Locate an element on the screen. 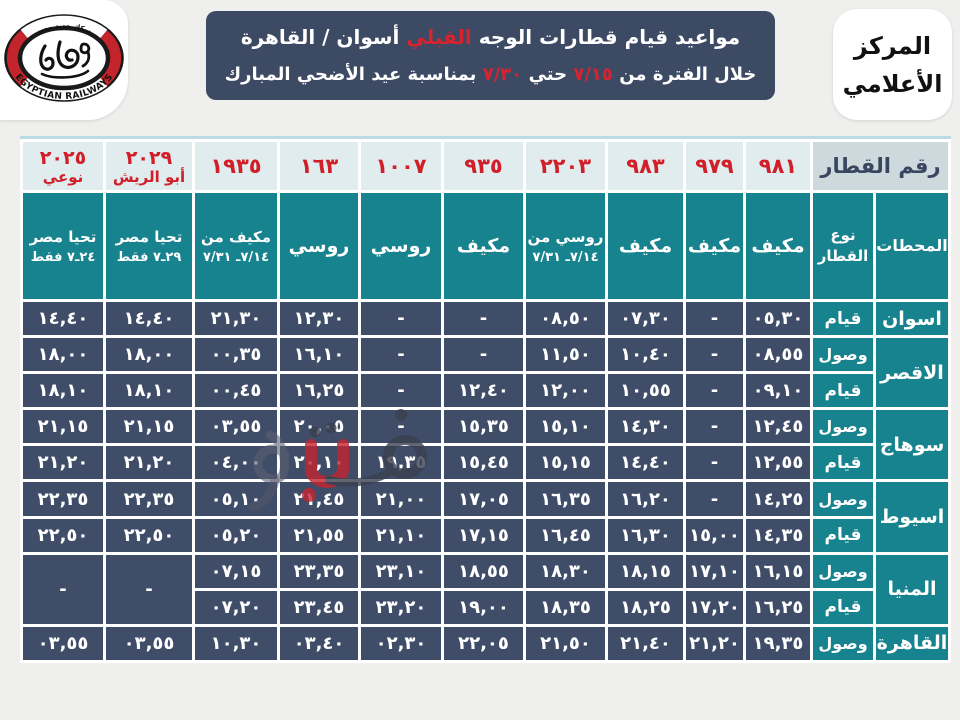 The height and width of the screenshot is (720, 960). time-cell: ٢١,٤٠ is located at coordinates (645, 643).